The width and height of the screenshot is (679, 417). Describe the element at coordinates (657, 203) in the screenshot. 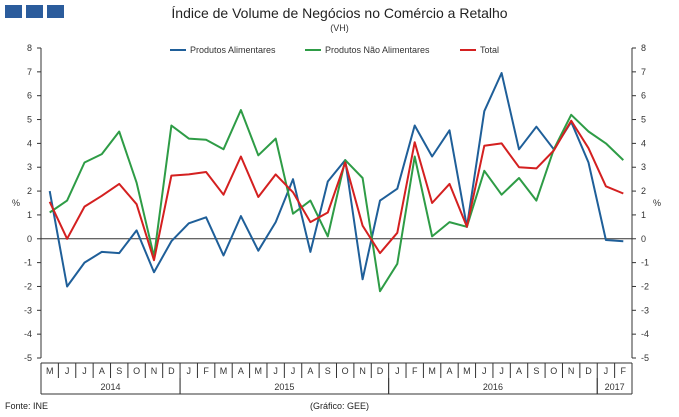

I see `y-axis-label-right: %` at that location.